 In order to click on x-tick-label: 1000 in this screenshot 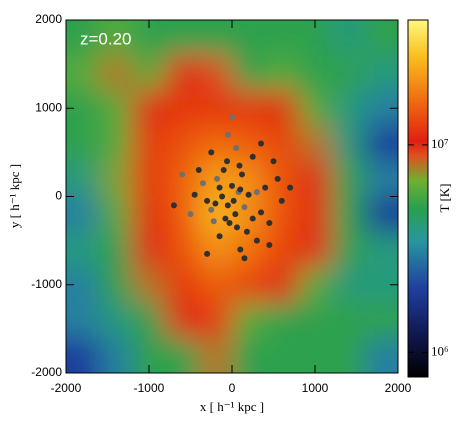, I will do `click(315, 388)`.